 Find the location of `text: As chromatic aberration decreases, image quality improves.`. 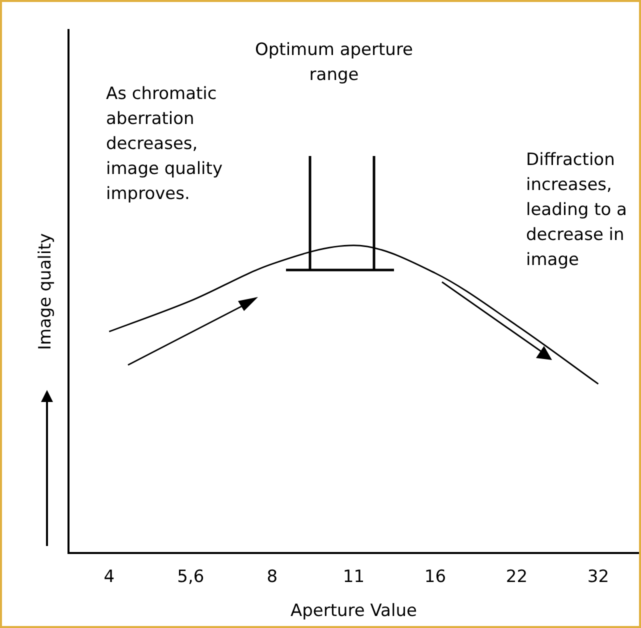

text: As chromatic aberration decreases, image quality improves. is located at coordinates (165, 144).